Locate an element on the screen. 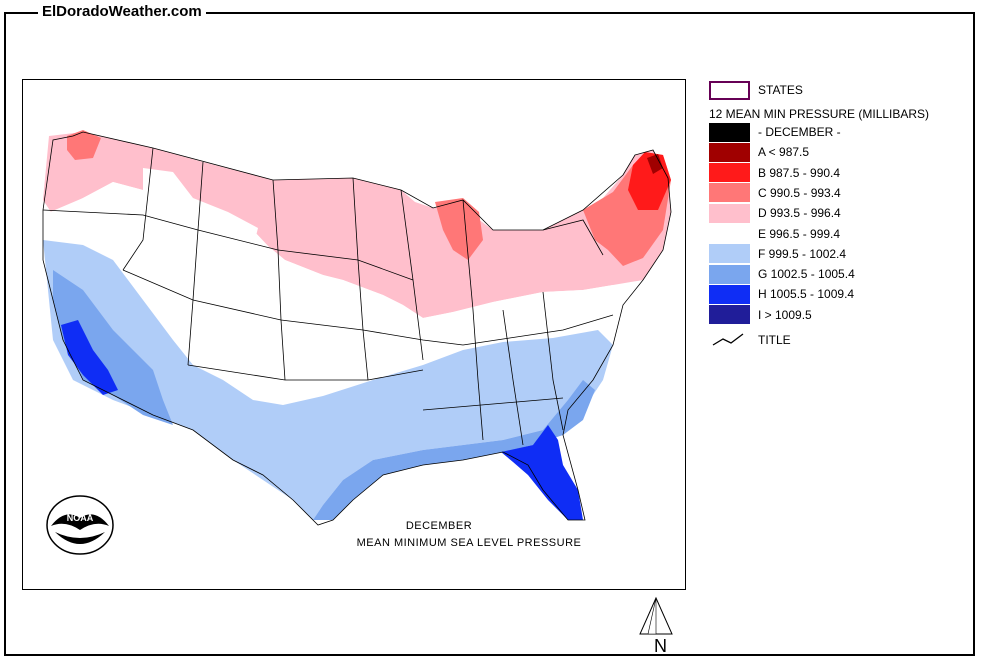  legend-states-label: STATES is located at coordinates (780, 90).